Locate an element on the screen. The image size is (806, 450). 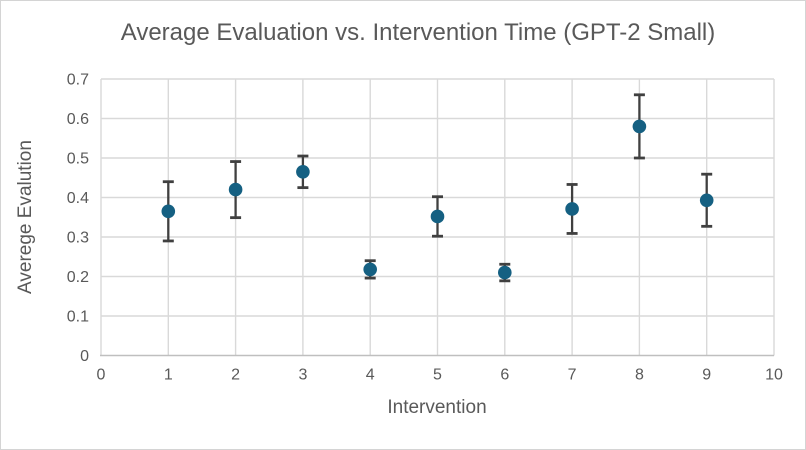
x-tick-label: 9 is located at coordinates (706, 375).